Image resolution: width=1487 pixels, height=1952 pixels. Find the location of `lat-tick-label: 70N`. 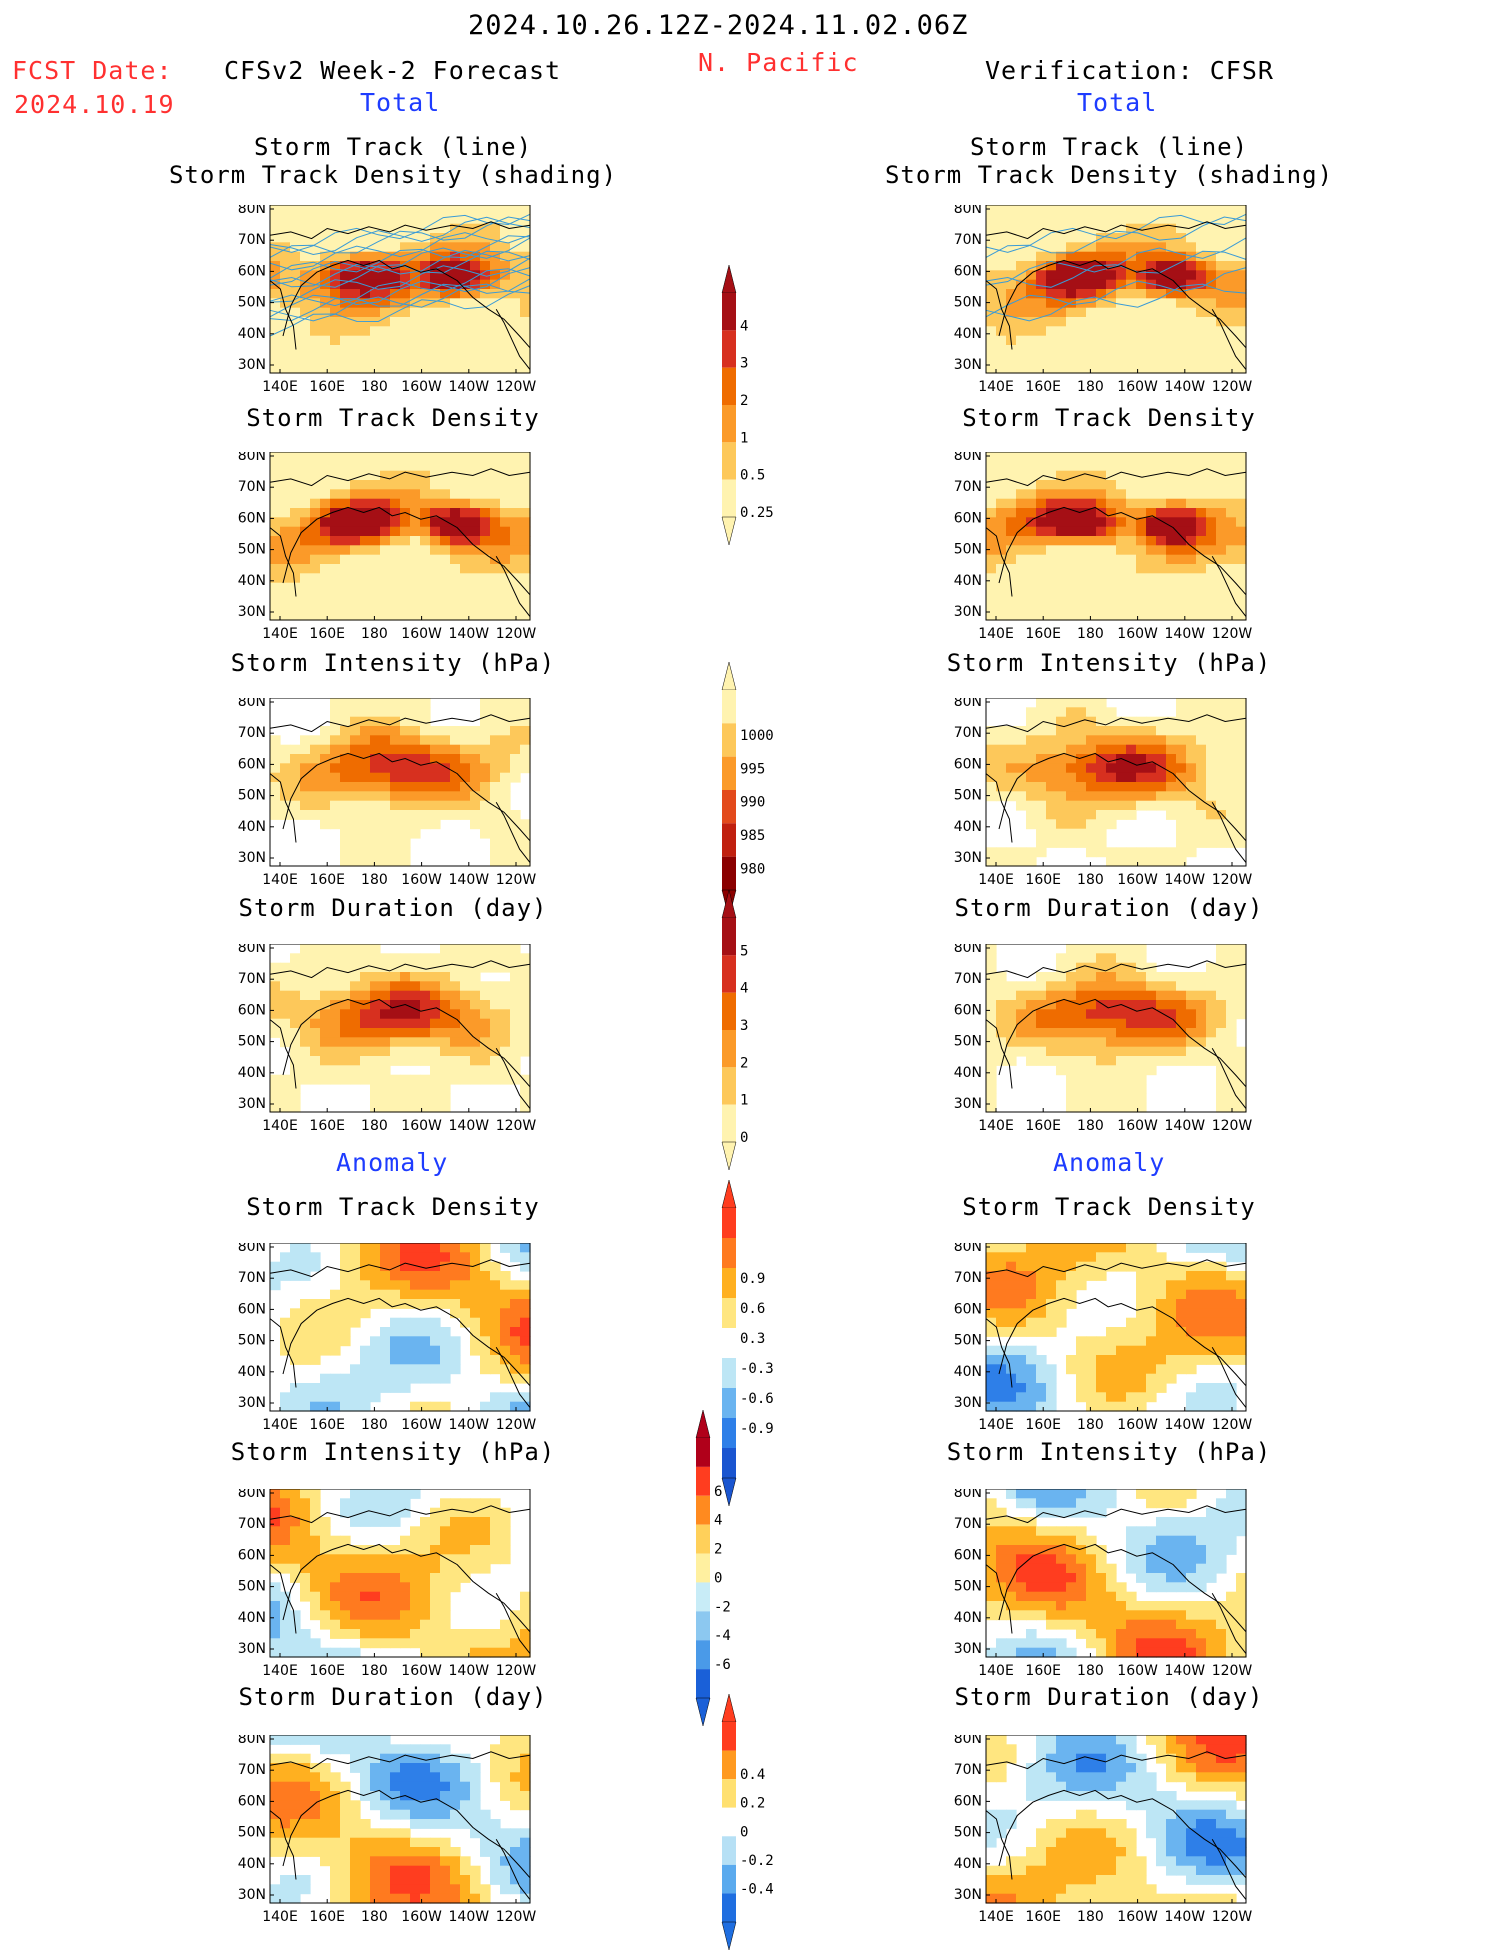

lat-tick-label: 70N is located at coordinates (968, 487).